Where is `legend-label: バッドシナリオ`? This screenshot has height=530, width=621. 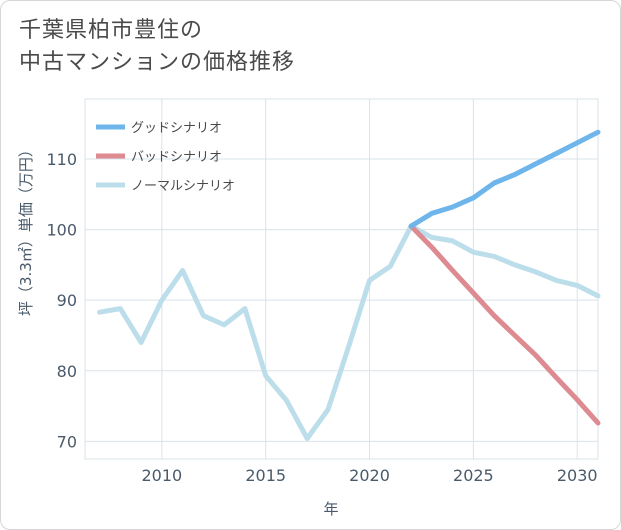 legend-label: バッドシナリオ is located at coordinates (176, 157).